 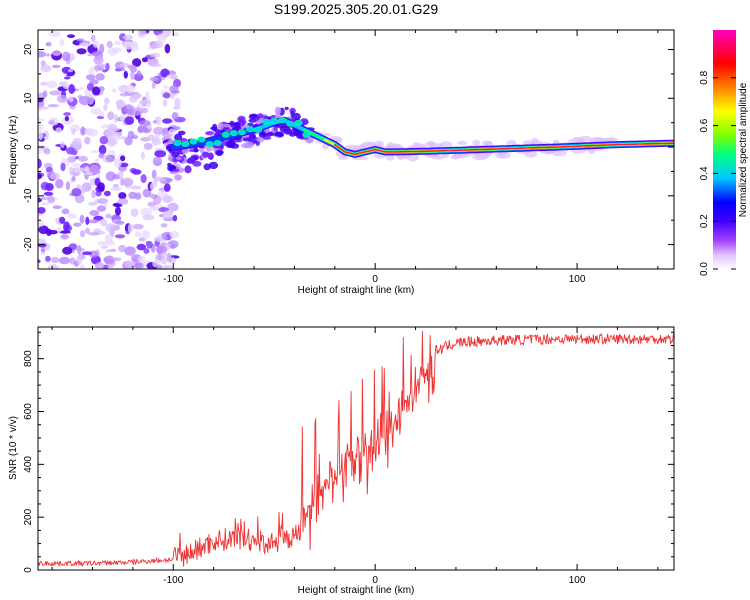 What do you see at coordinates (28, 244) in the screenshot?
I see `y-tick-label: -20` at bounding box center [28, 244].